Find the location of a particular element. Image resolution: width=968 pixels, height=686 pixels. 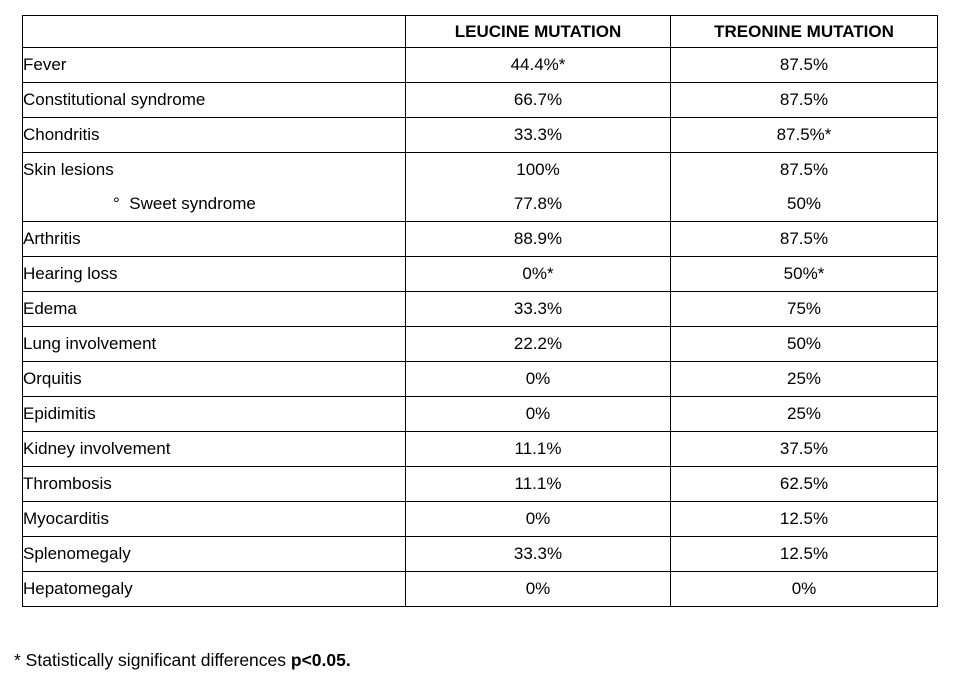

table-row: ° Sweet syndrome 77.8% 50% is located at coordinates (480, 204).